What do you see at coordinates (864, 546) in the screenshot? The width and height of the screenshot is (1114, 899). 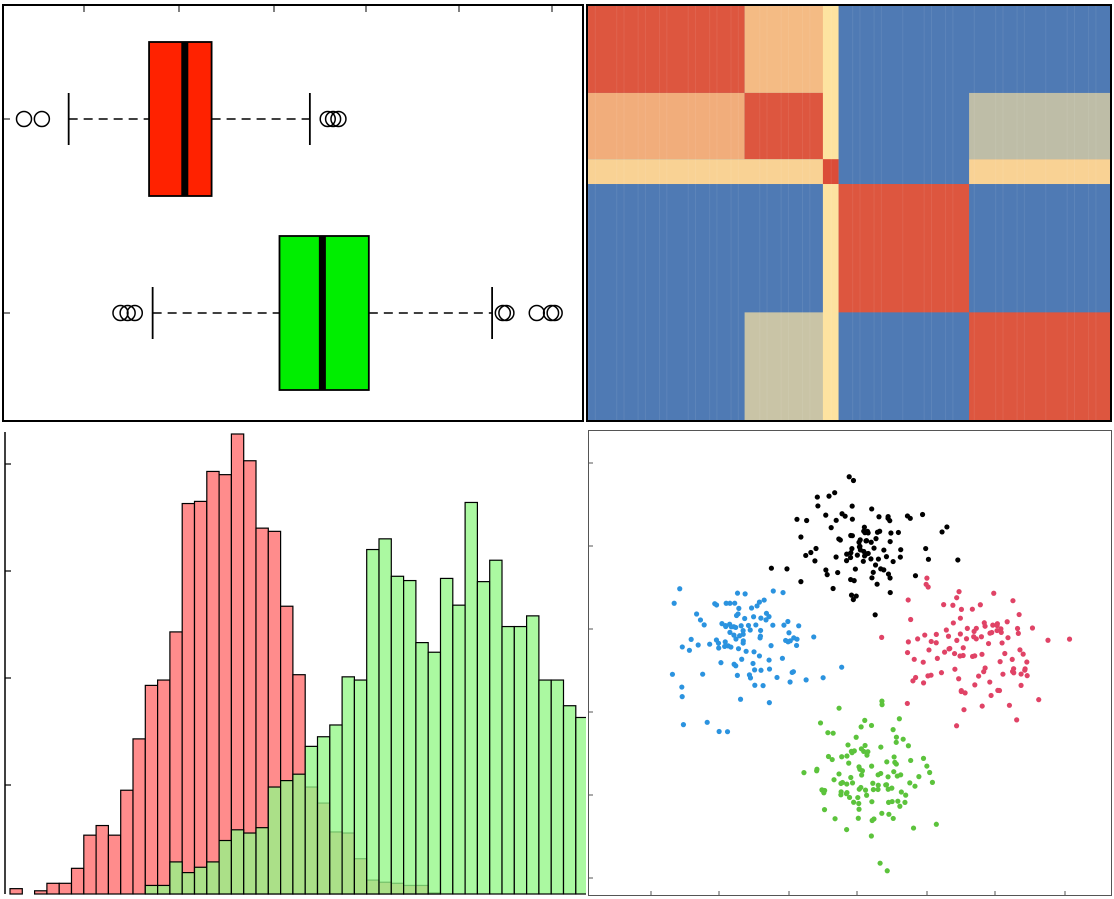 I see `scatter-series` at bounding box center [864, 546].